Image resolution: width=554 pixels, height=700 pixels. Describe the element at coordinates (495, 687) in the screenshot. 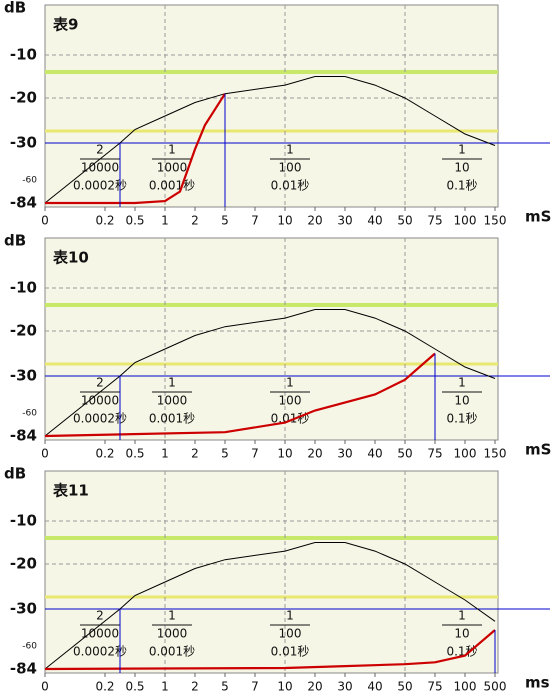

I see `x-tick-label: 500` at that location.